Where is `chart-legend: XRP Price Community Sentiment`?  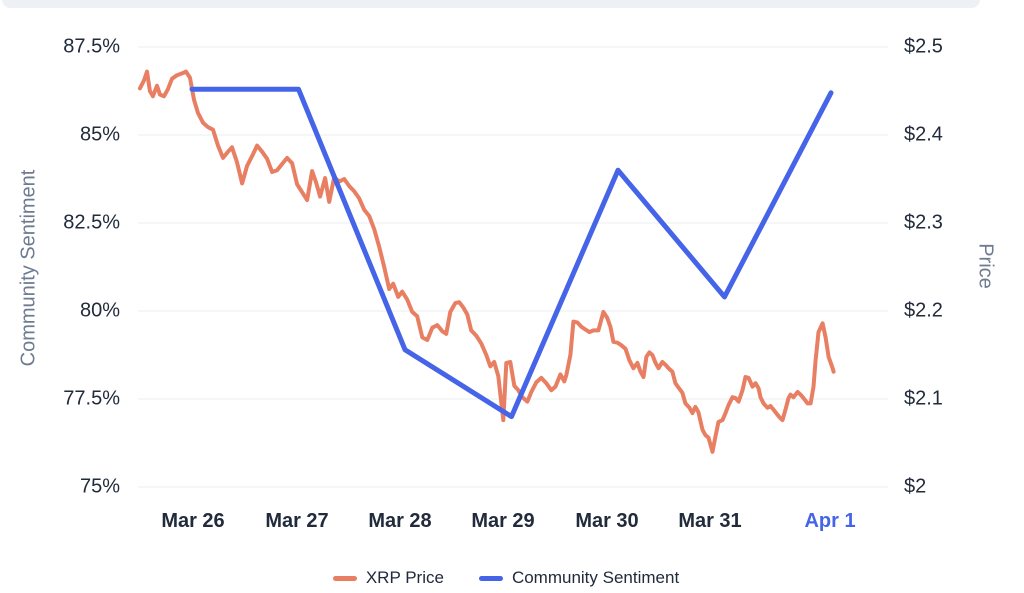 chart-legend: XRP Price Community Sentiment is located at coordinates (506, 578).